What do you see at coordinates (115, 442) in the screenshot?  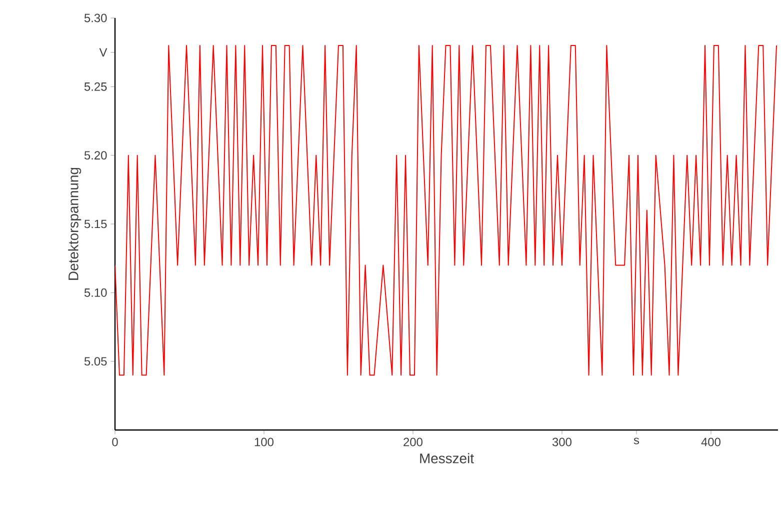 I see `x-tick-label: 0` at bounding box center [115, 442].